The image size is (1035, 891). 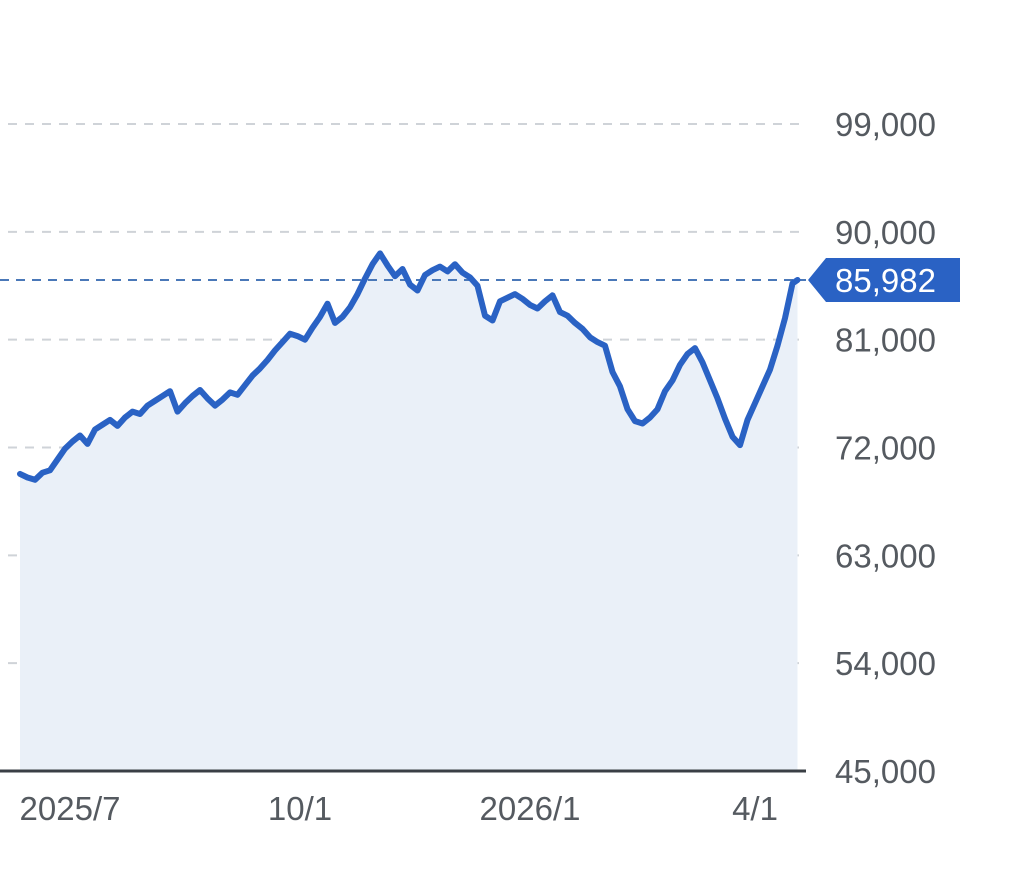 I want to click on x-tick-label: 2025/7, so click(x=70, y=808).